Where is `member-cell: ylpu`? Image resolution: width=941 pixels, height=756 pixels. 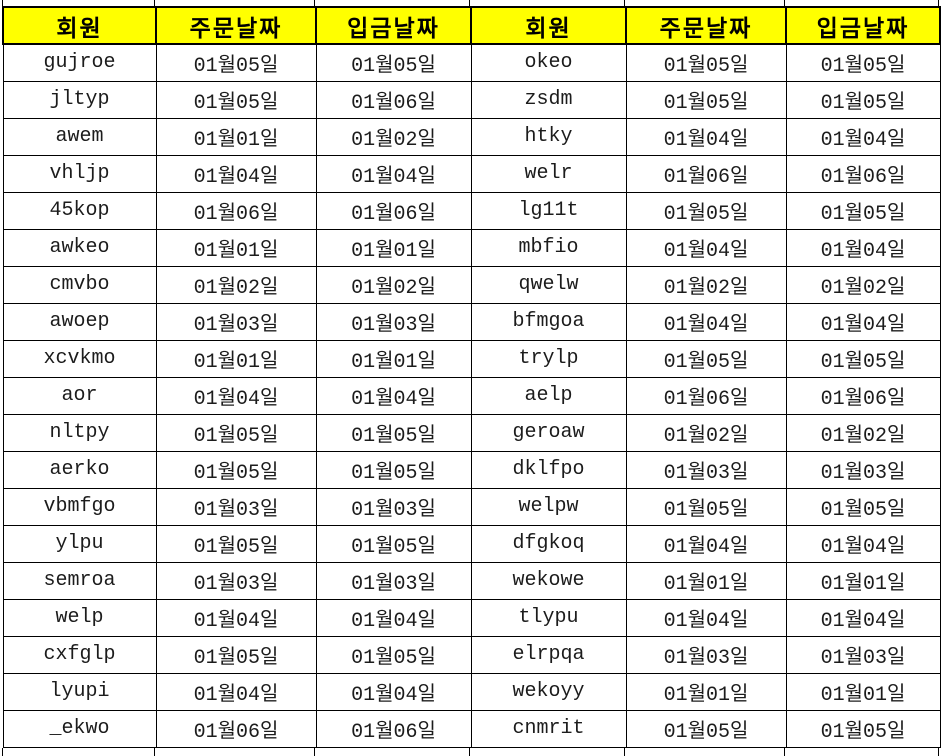 member-cell: ylpu is located at coordinates (79, 543).